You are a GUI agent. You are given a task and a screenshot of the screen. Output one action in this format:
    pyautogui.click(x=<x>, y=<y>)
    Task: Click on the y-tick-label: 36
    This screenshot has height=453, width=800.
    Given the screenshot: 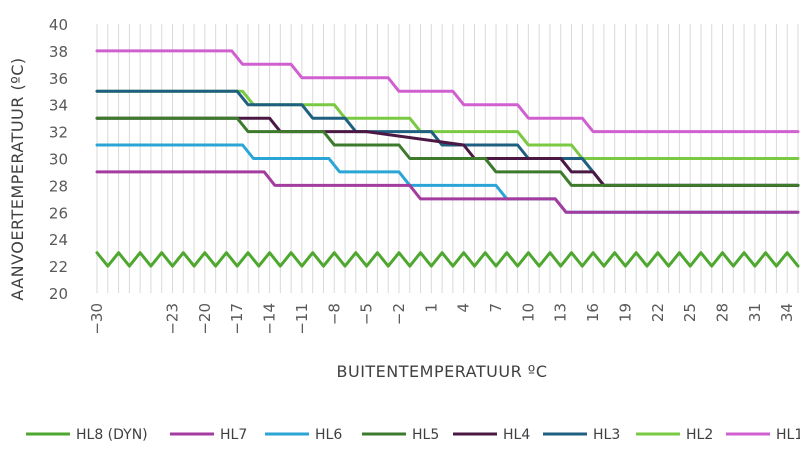 What is the action you would take?
    pyautogui.click(x=58, y=79)
    